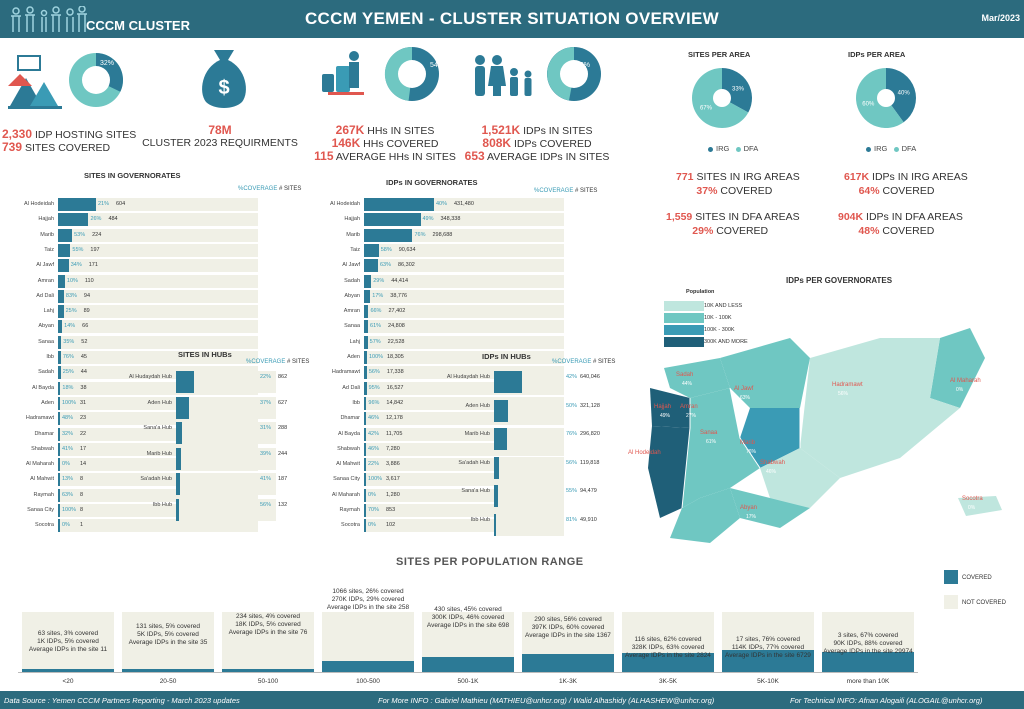  What do you see at coordinates (395, 387) in the screenshot?
I see `bar-value-label: 16,527` at bounding box center [395, 387].